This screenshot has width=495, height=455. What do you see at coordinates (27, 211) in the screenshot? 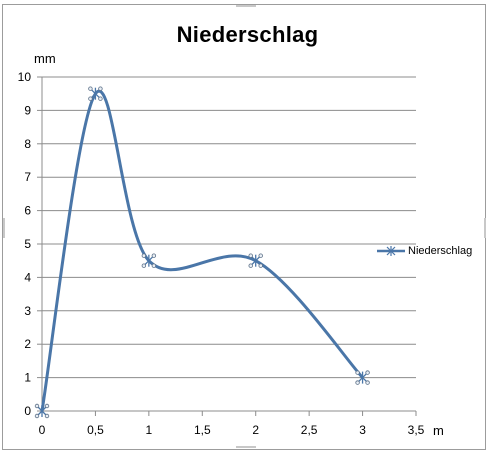
I see `y-tick-label: 6` at bounding box center [27, 211].